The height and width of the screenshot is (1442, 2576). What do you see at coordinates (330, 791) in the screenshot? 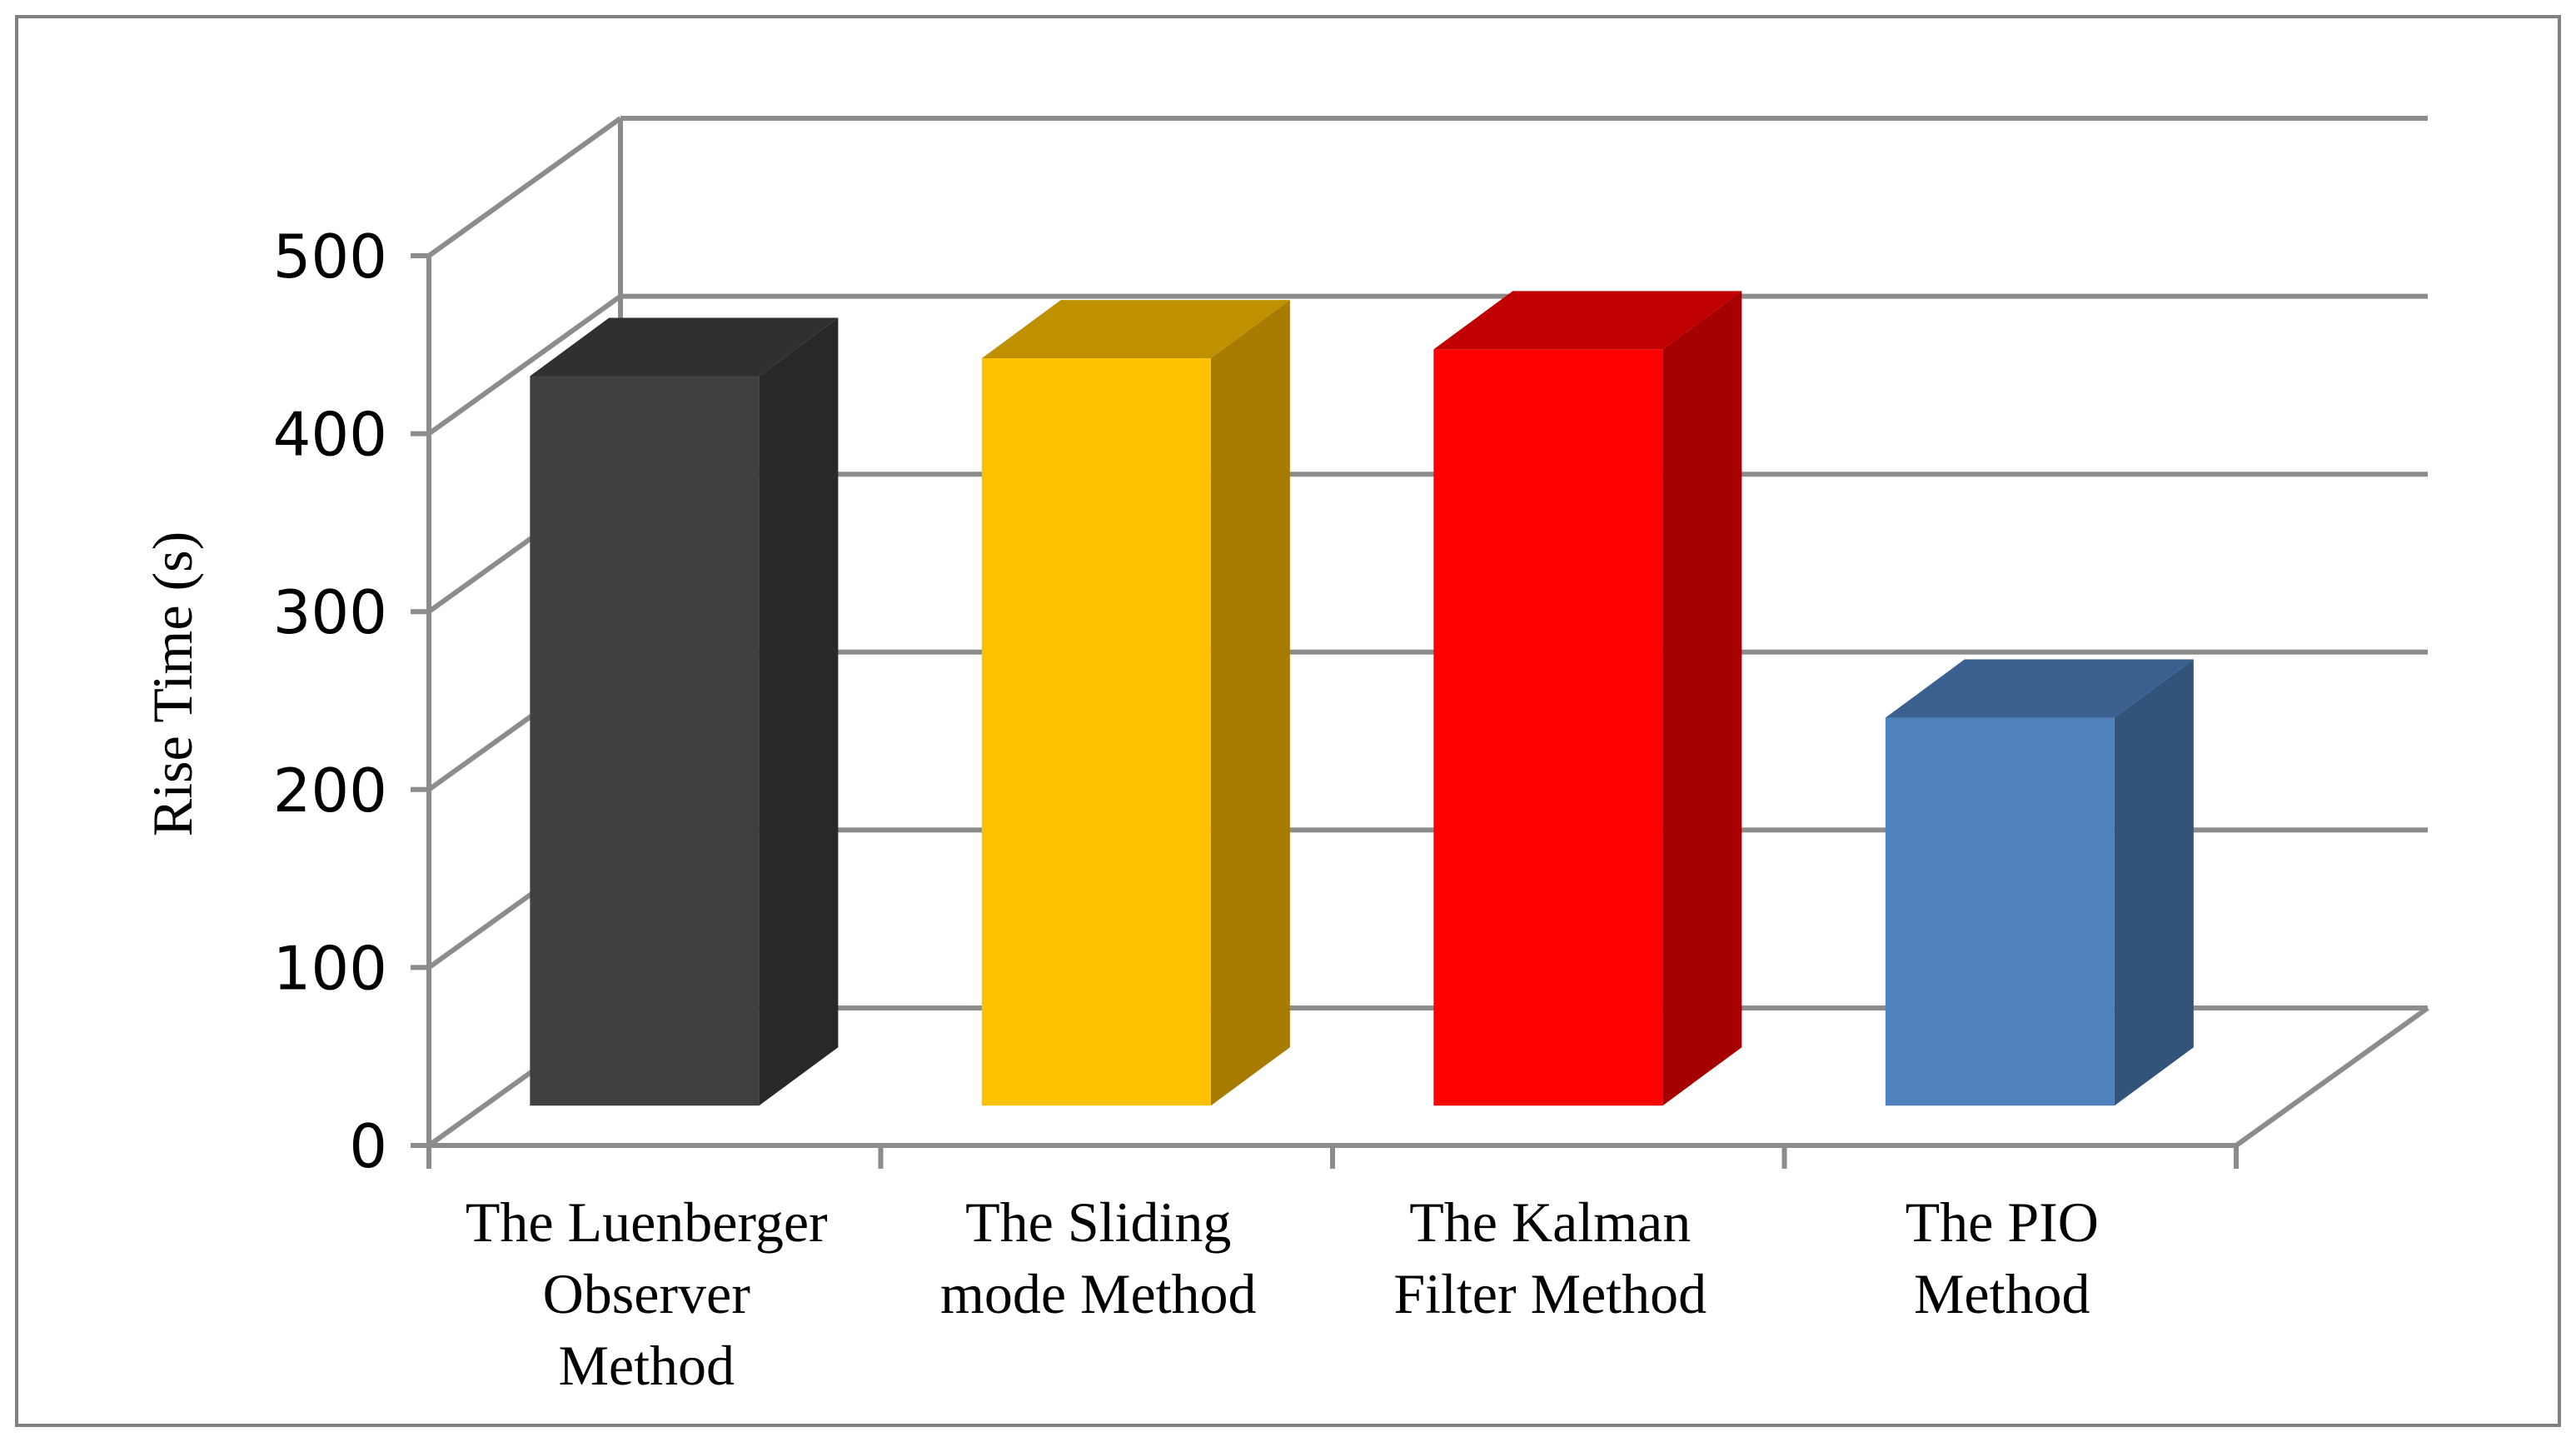
I see `y-tick-label: 200` at bounding box center [330, 791].